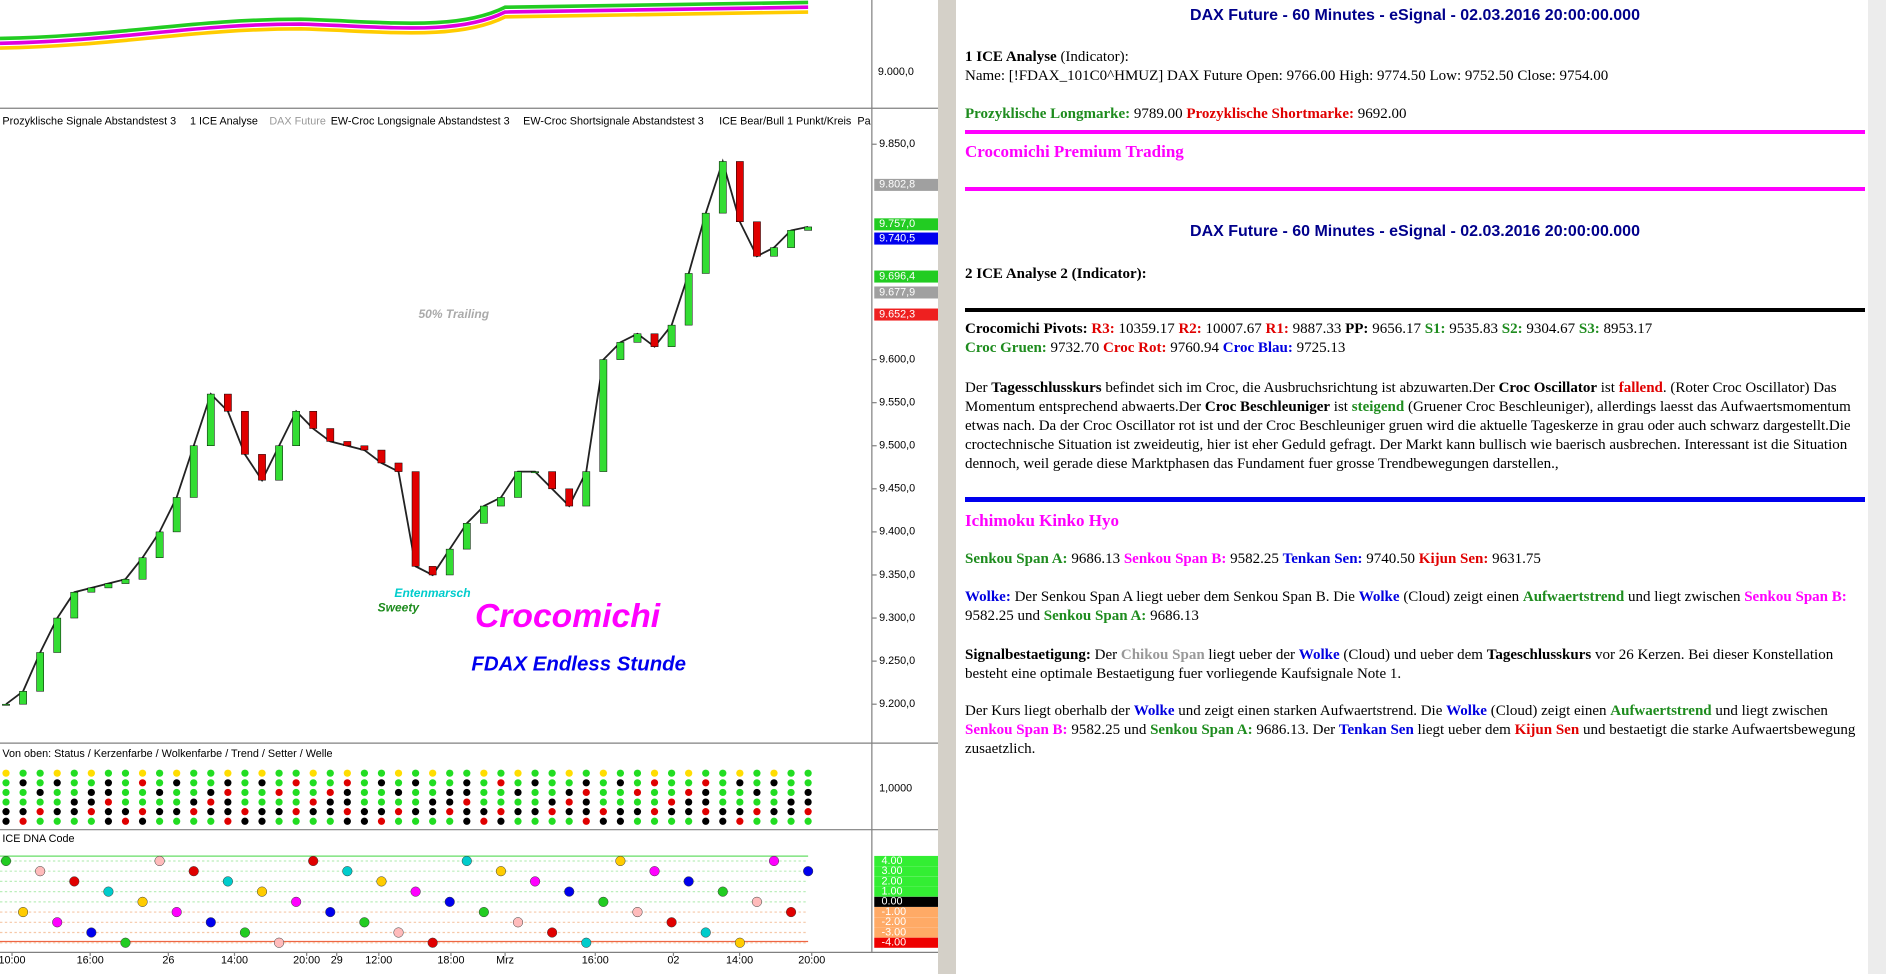  What do you see at coordinates (1877, 487) in the screenshot?
I see `scrollbar` at bounding box center [1877, 487].